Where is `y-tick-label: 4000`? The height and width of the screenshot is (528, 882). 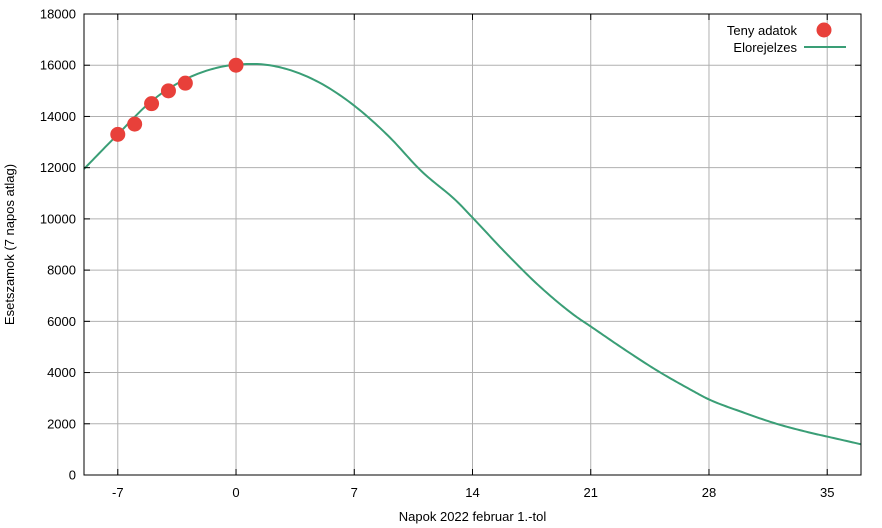 y-tick-label: 4000 is located at coordinates (61, 372).